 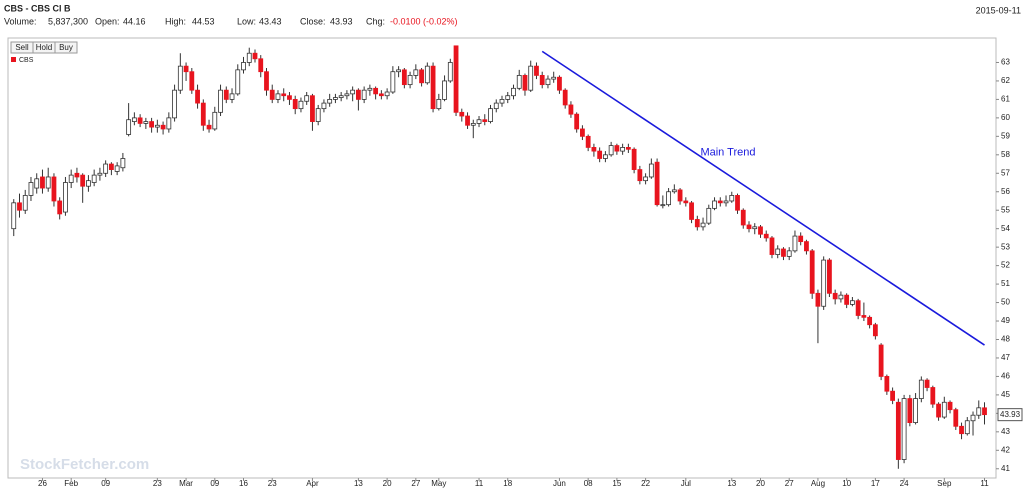 What do you see at coordinates (846, 483) in the screenshot?
I see `x-tick-label: 10` at bounding box center [846, 483].